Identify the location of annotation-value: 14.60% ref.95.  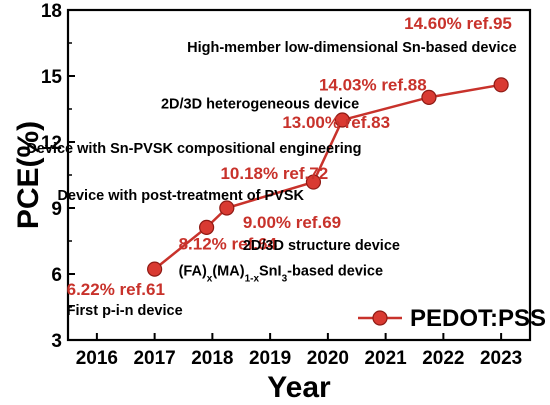
(458, 23).